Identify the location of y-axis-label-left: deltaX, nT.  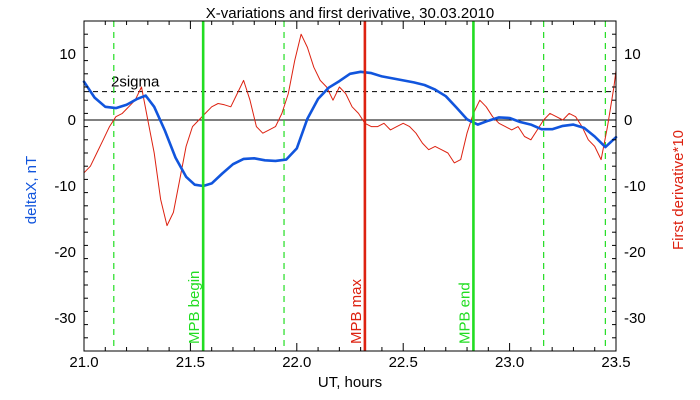
(31, 190).